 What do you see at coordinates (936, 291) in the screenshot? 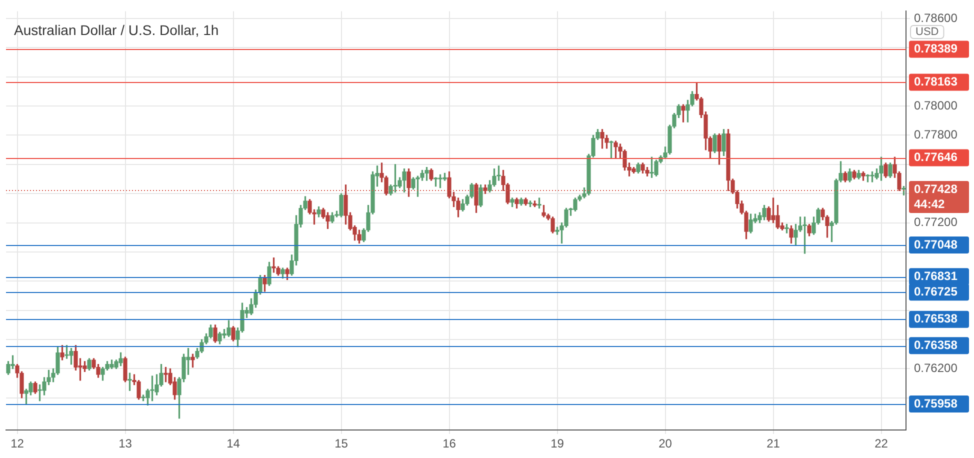
I see `ref-line-label: 0.76725` at bounding box center [936, 291].